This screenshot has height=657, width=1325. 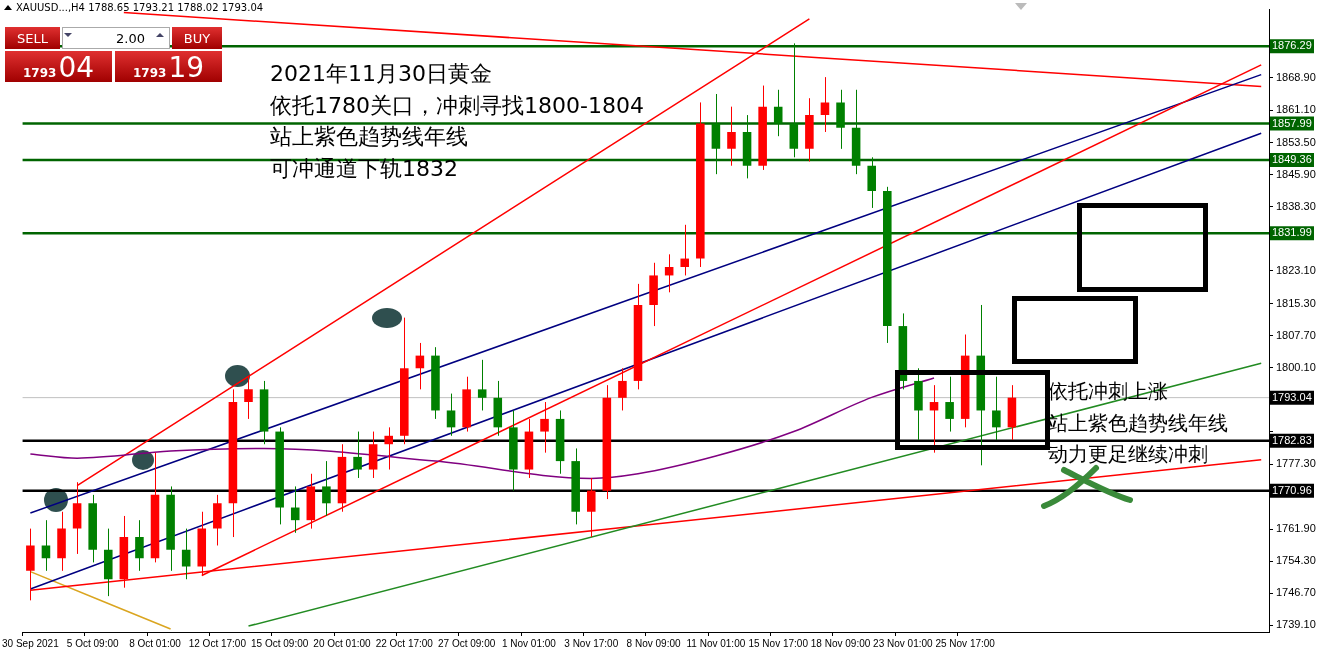 I want to click on y-tick-label: 1800.10, so click(x=1296, y=366).